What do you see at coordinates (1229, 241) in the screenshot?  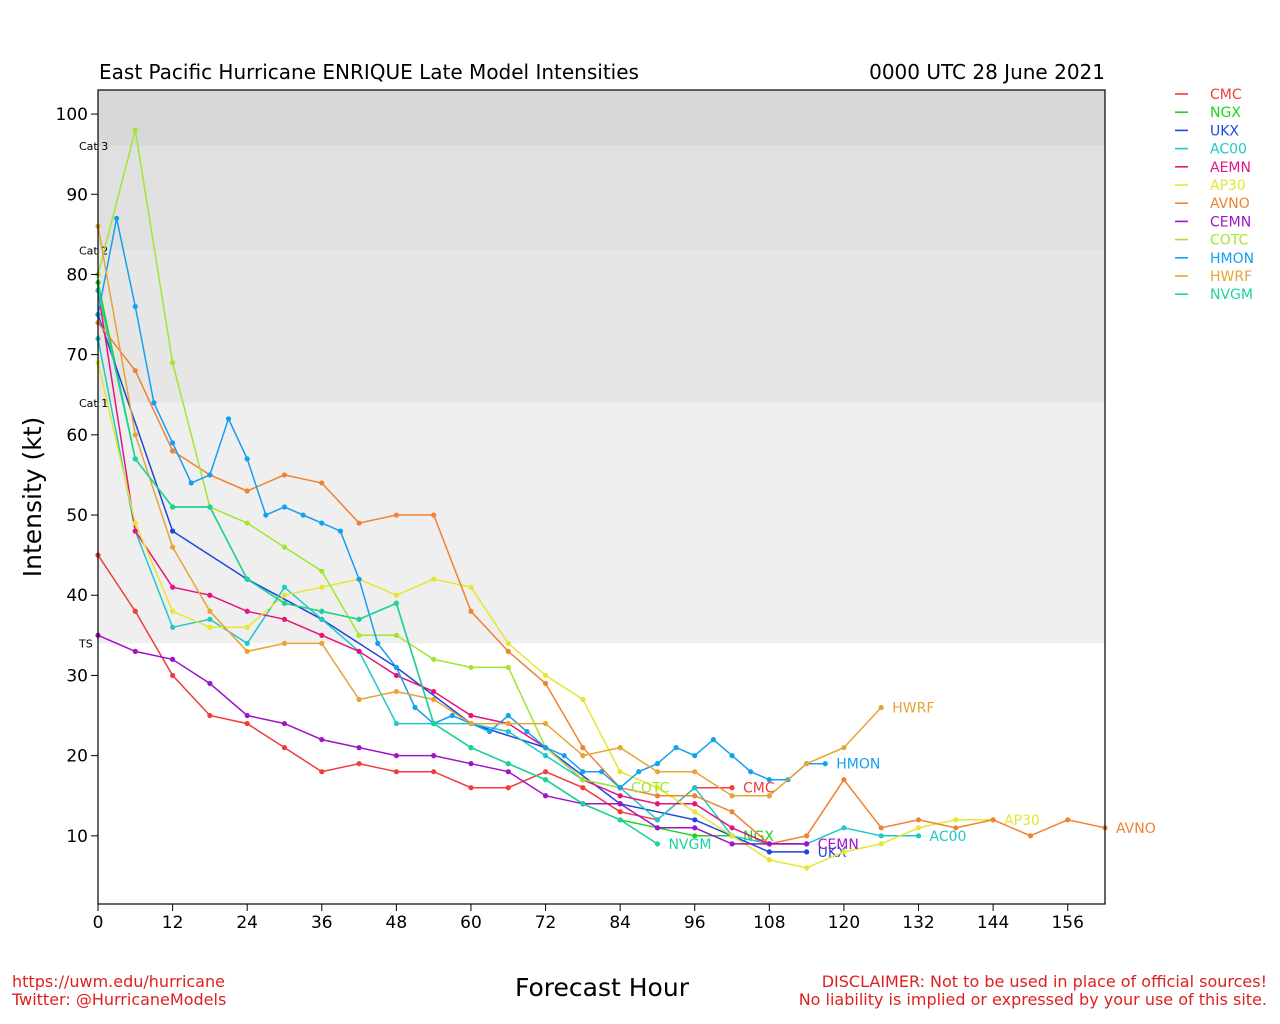 I see `legend-entry-cotc: COTC` at bounding box center [1229, 241].